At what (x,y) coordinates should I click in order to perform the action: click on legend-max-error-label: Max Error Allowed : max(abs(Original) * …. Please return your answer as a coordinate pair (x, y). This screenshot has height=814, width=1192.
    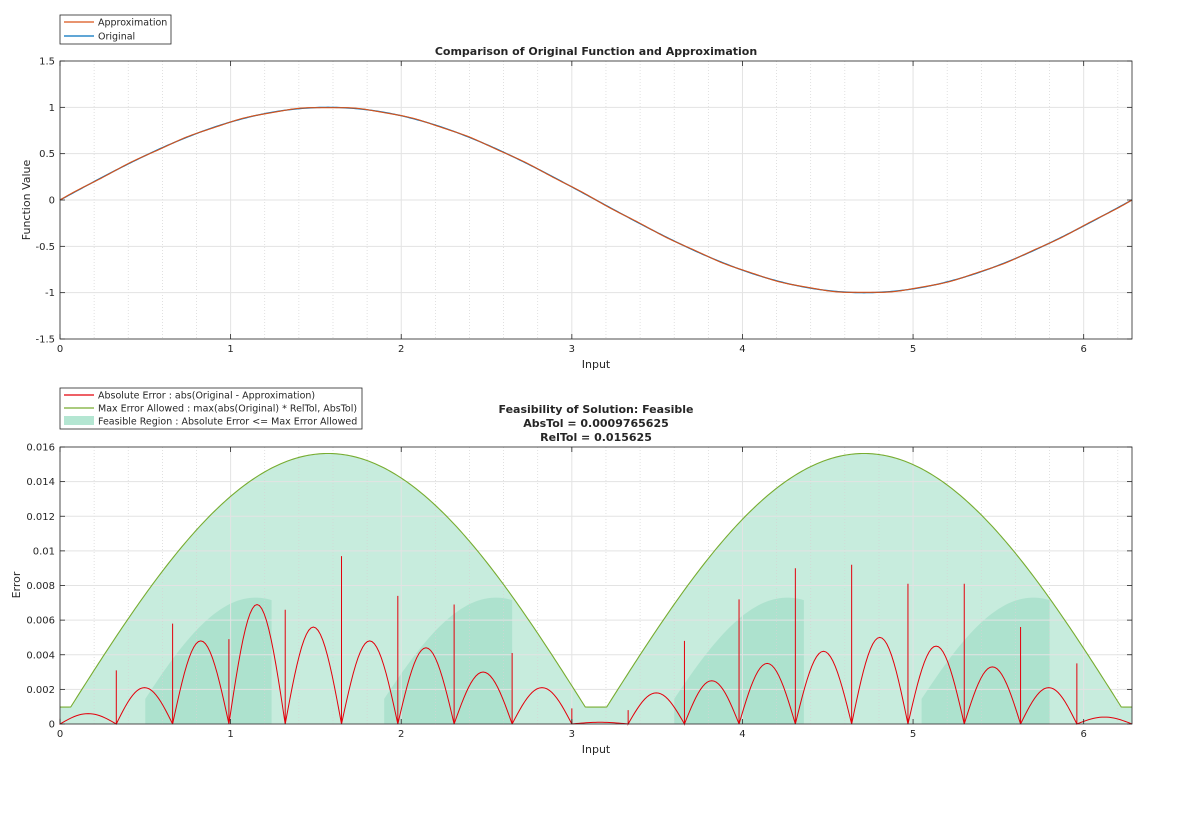
    Looking at the image, I should click on (227, 409).